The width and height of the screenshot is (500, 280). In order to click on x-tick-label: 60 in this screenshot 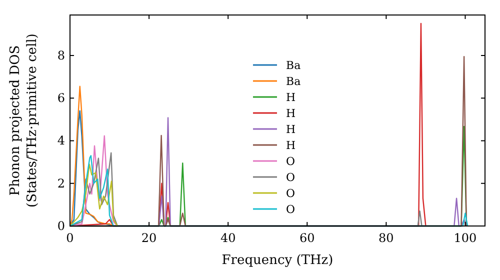, I will do `click(307, 238)`.